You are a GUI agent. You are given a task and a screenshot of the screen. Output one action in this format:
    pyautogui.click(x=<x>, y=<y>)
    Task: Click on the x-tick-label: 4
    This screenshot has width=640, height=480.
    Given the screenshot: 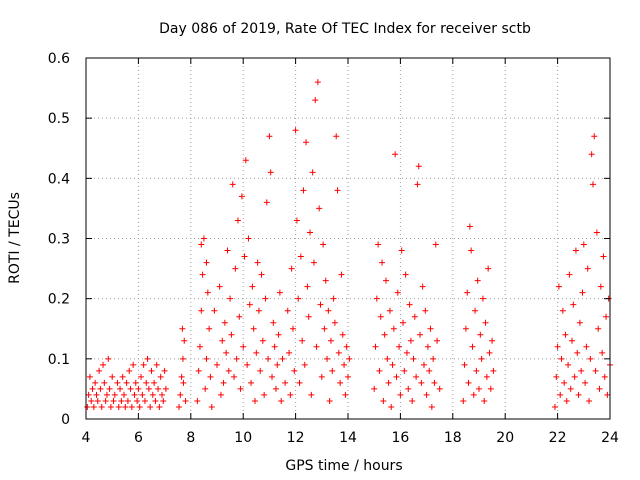 What is the action you would take?
    pyautogui.click(x=86, y=438)
    